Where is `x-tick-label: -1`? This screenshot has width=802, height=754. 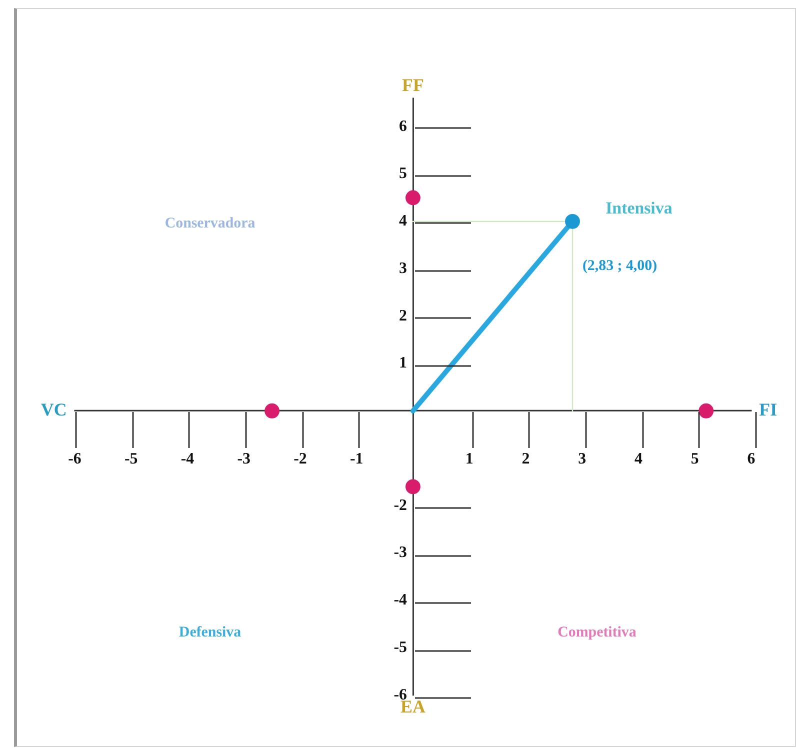
x-tick-label: -1 is located at coordinates (357, 459).